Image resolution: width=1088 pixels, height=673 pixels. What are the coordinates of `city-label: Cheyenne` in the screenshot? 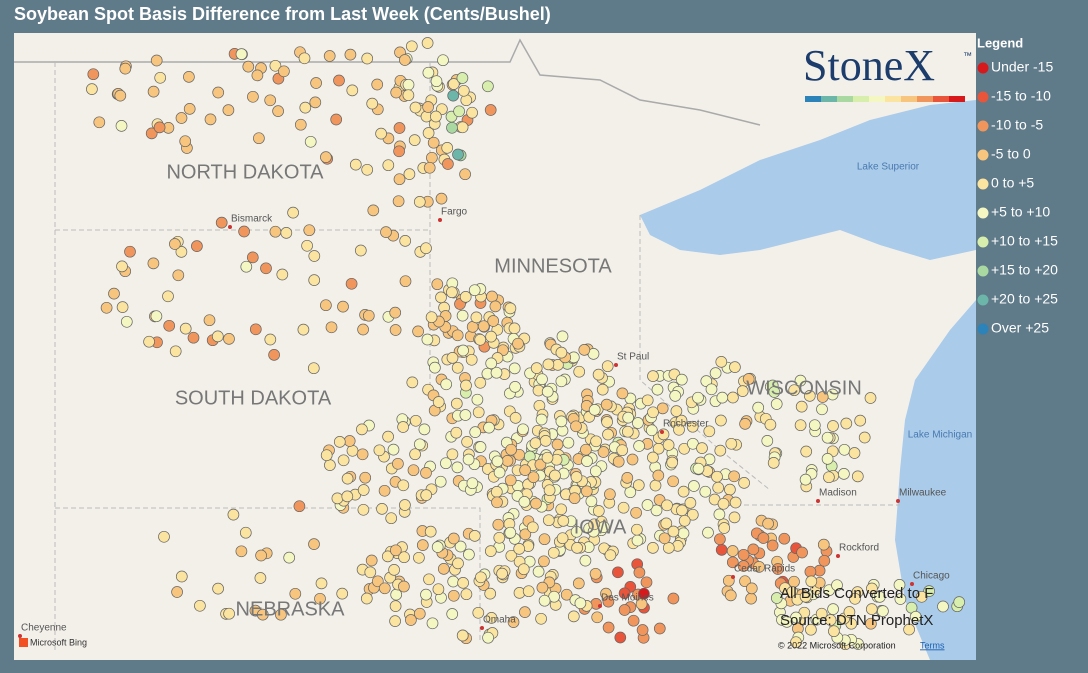 It's located at (44, 628).